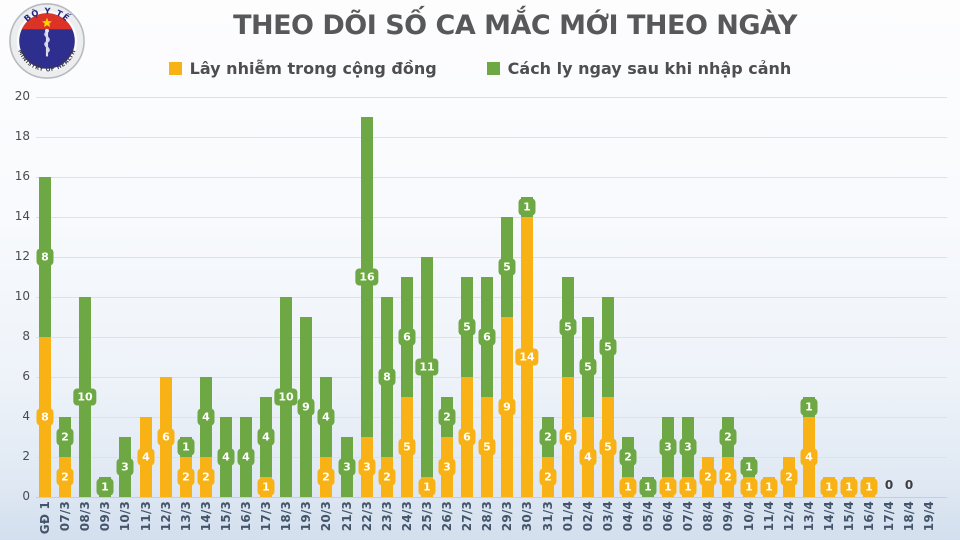  What do you see at coordinates (387, 516) in the screenshot?
I see `x-tick-label: 23/3` at bounding box center [387, 516].